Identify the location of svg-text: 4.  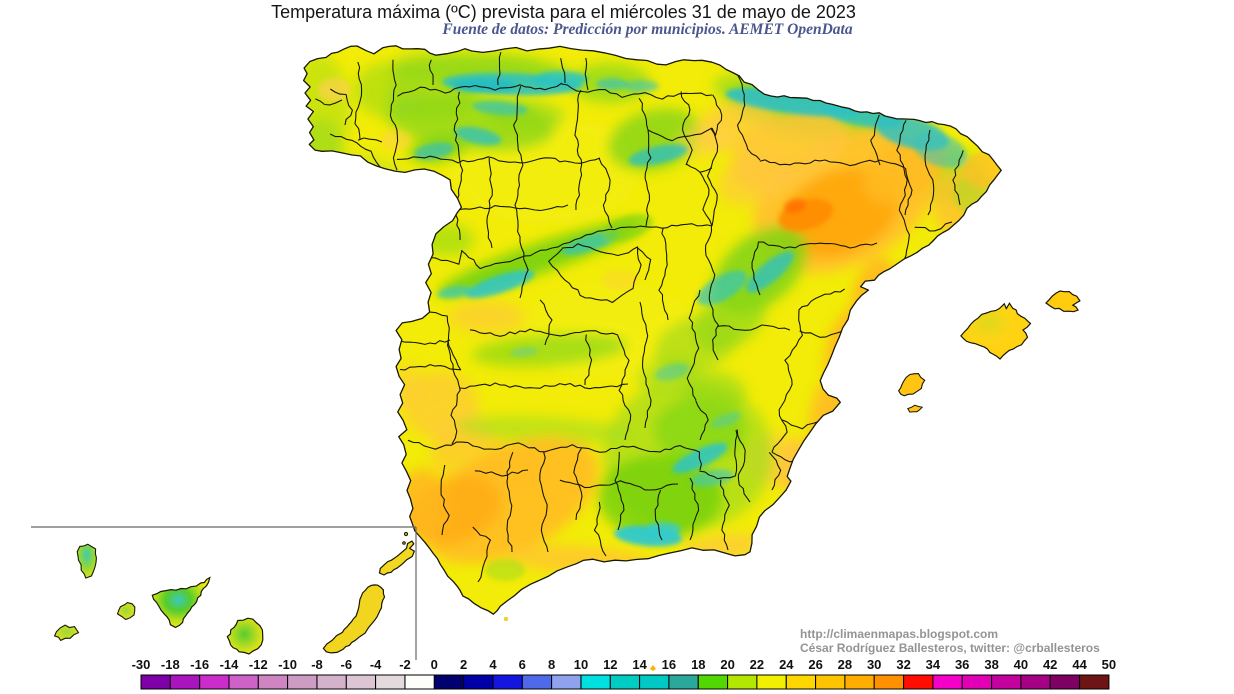
(493, 664).